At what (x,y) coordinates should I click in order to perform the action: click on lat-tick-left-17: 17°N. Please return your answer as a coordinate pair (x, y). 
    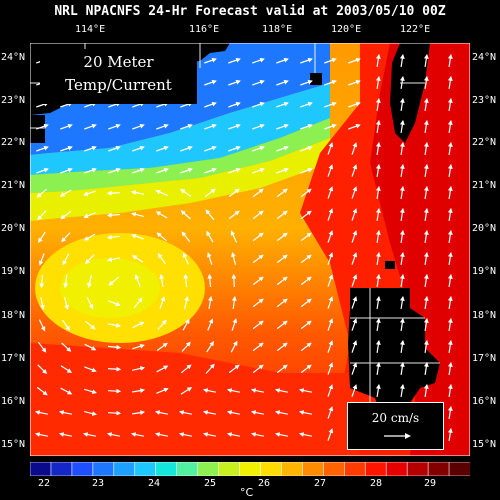
    Looking at the image, I should click on (13, 358).